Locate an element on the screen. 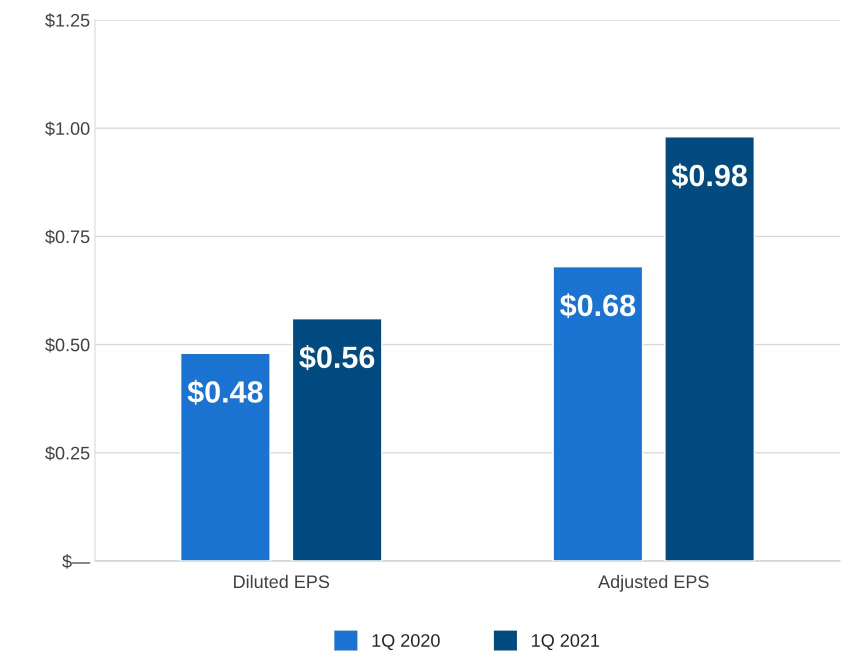 Image resolution: width=842 pixels, height=660 pixels. data-label: $0.56 is located at coordinates (336, 357).